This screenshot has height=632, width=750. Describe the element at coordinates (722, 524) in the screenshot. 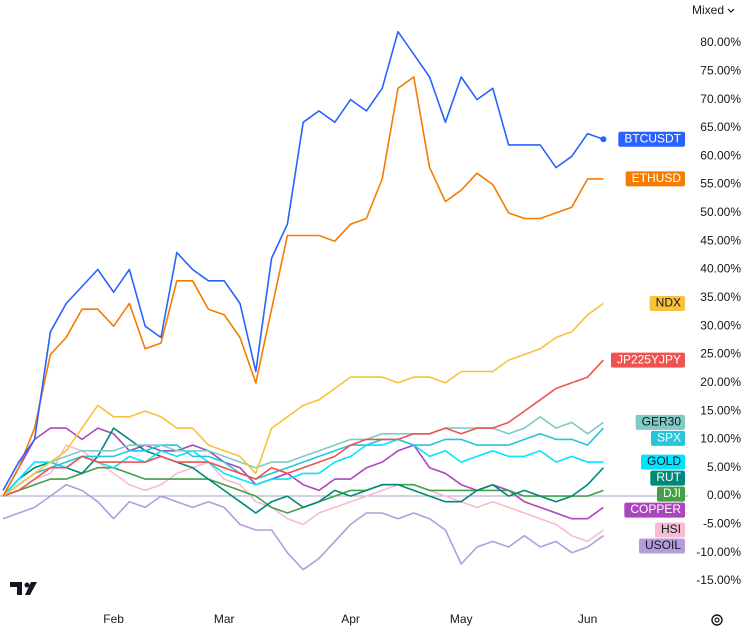

I see `y-tick-label: -5.00%` at that location.